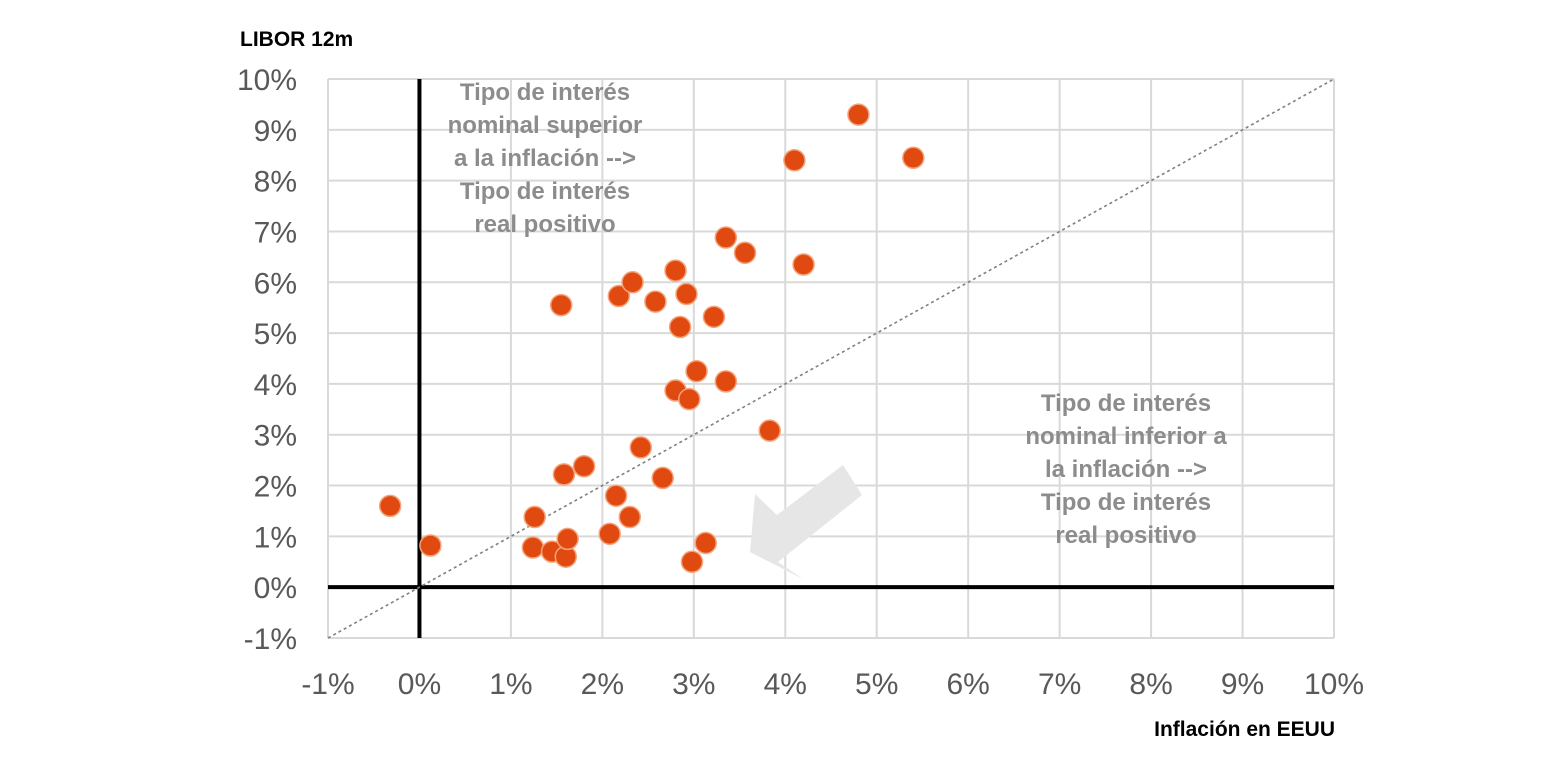 The width and height of the screenshot is (1567, 764). What do you see at coordinates (1150, 684) in the screenshot?
I see `x-tick-label: 8%` at bounding box center [1150, 684].